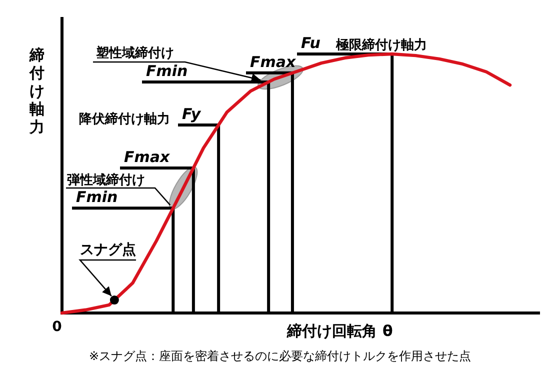 This screenshot has height=380, width=560. What do you see at coordinates (36, 91) in the screenshot?
I see `y-axis-title: 締付け軸力` at bounding box center [36, 91].